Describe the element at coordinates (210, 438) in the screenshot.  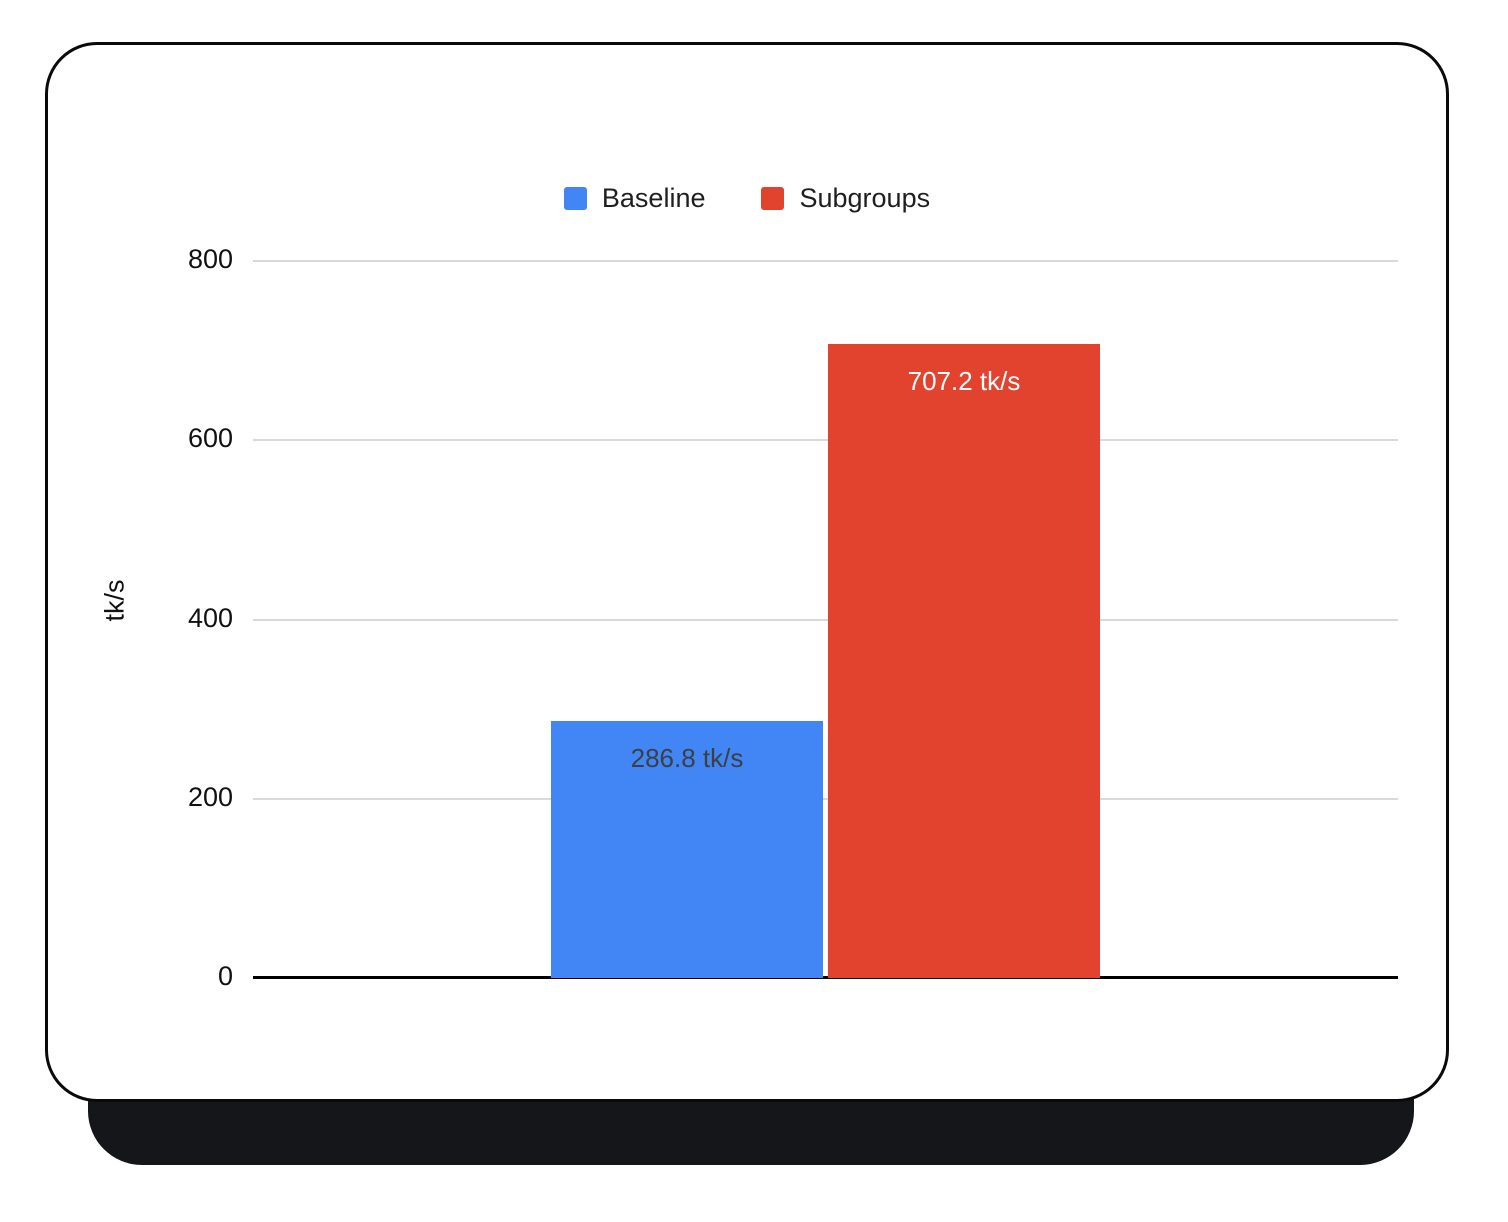
I see `y-tick-label-600: 600` at that location.